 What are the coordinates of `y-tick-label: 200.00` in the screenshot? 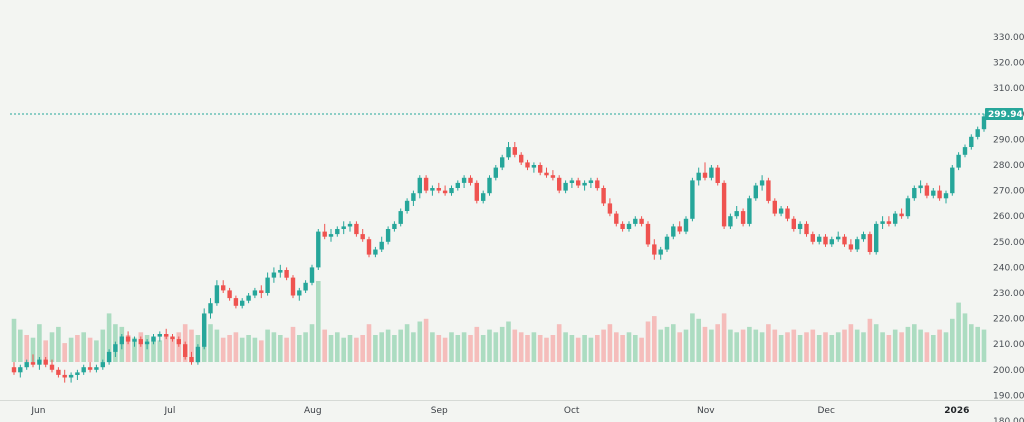 It's located at (1008, 371).